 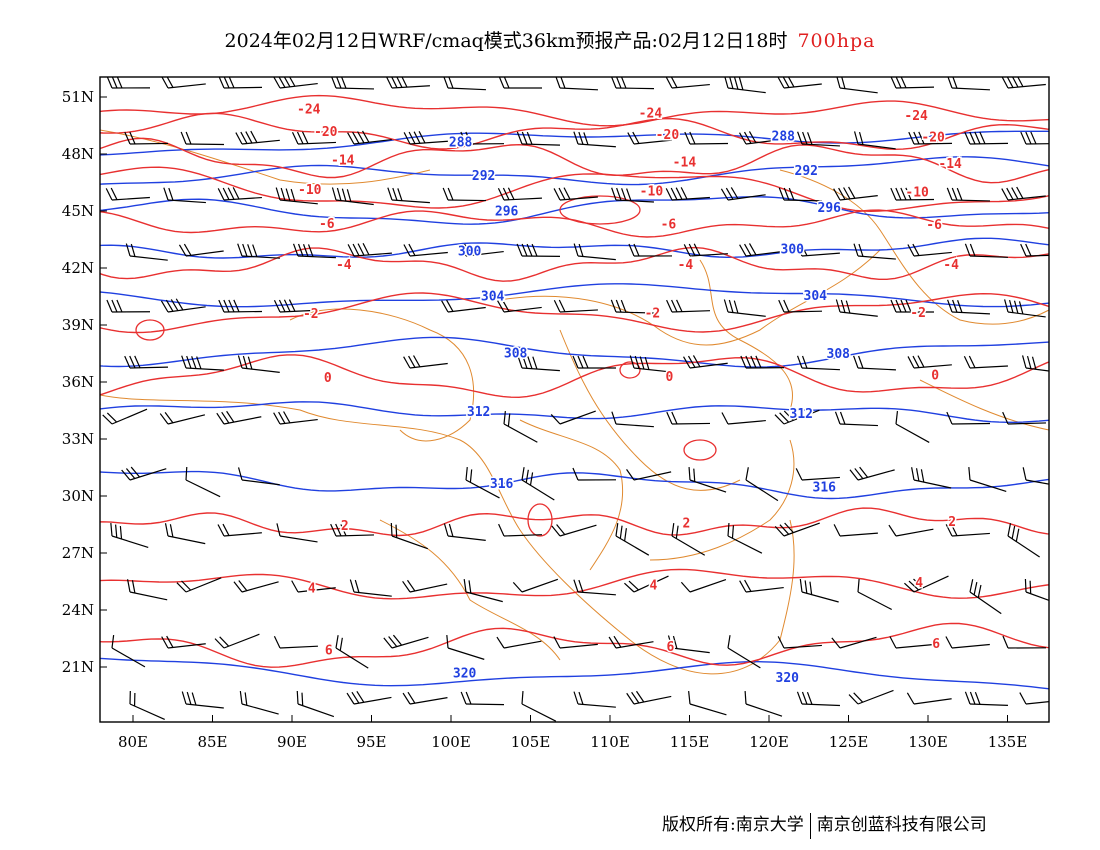 What do you see at coordinates (483, 176) in the screenshot?
I see `geopotential-label: 292` at bounding box center [483, 176].